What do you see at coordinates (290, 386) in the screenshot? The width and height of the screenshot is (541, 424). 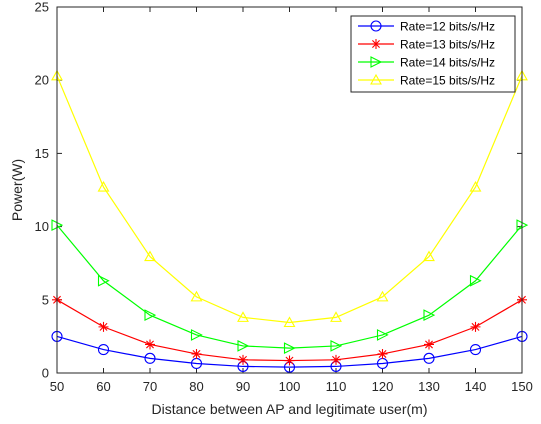 I see `x-tick-label: 100` at bounding box center [290, 386].